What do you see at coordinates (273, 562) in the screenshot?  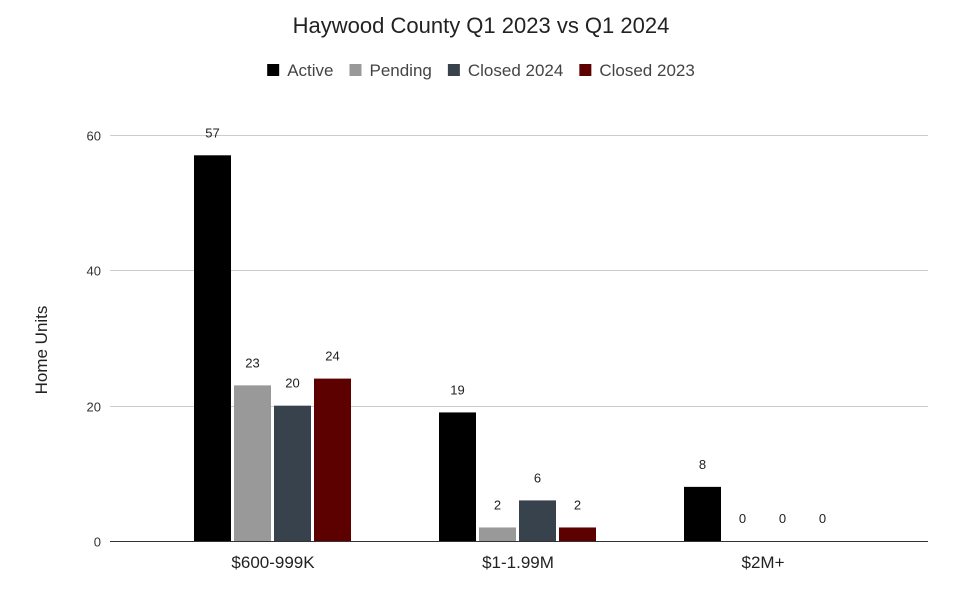 I see `x-category-label: $600-999K` at bounding box center [273, 562].